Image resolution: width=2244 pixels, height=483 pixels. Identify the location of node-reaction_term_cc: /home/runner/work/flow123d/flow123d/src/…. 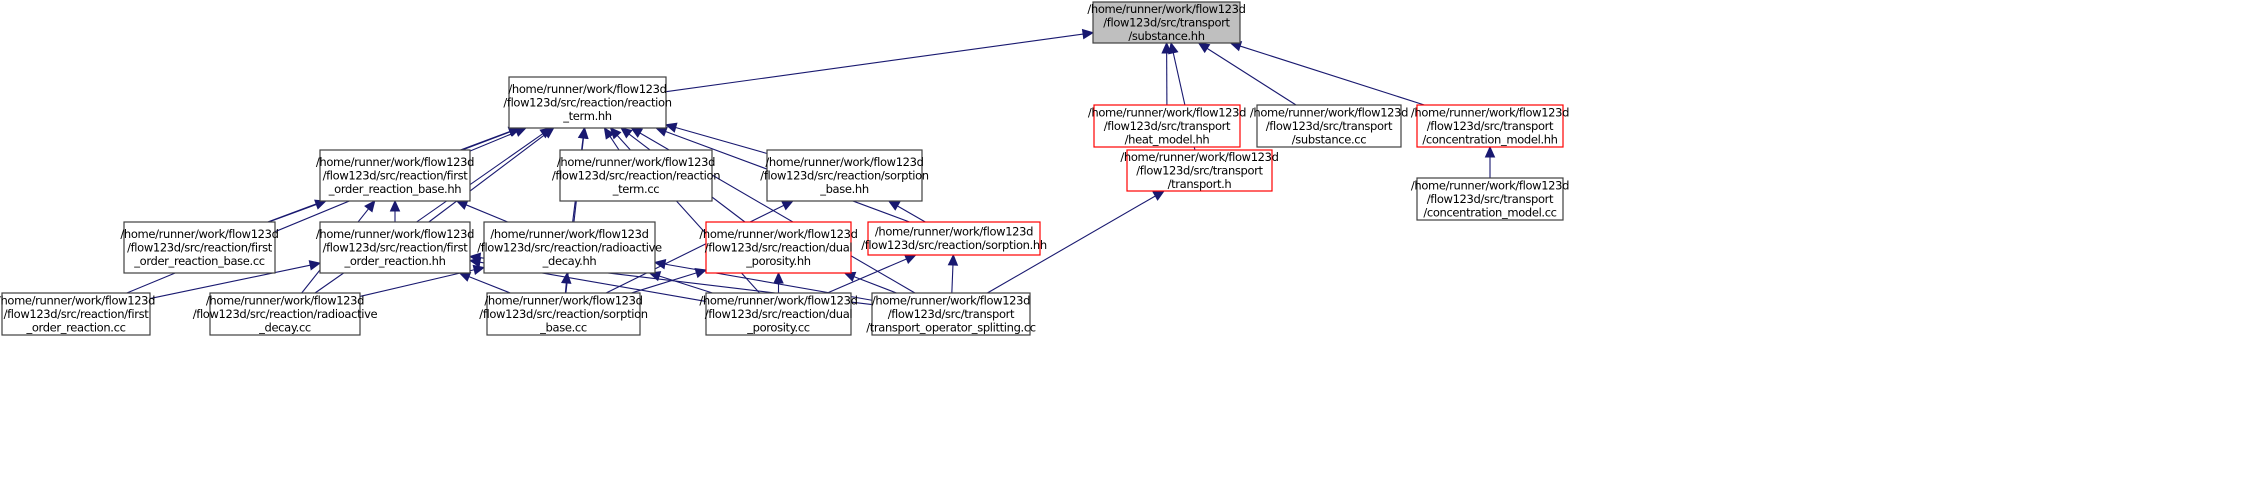
(636, 175).